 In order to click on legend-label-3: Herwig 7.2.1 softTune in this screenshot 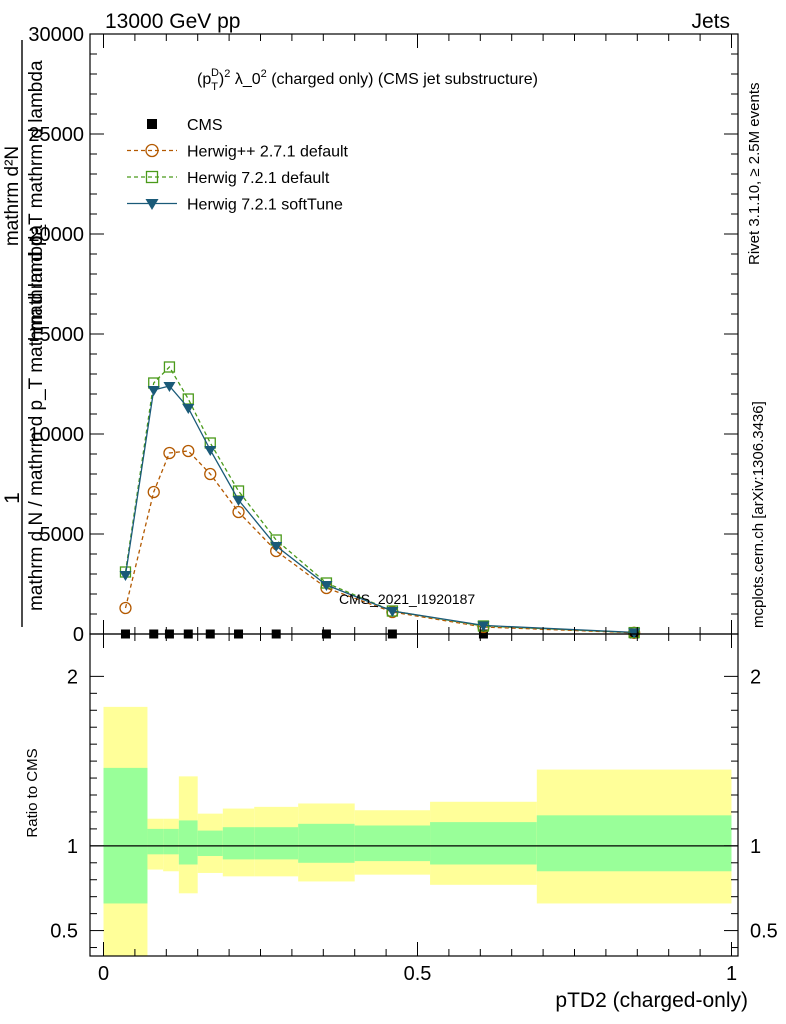, I will do `click(265, 205)`.